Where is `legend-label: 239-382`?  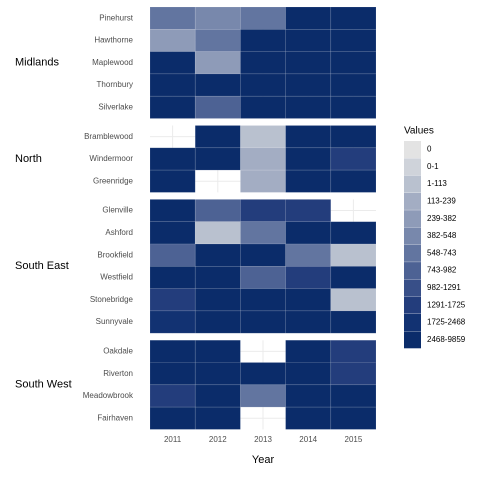
legend-label: 239-382 is located at coordinates (442, 218).